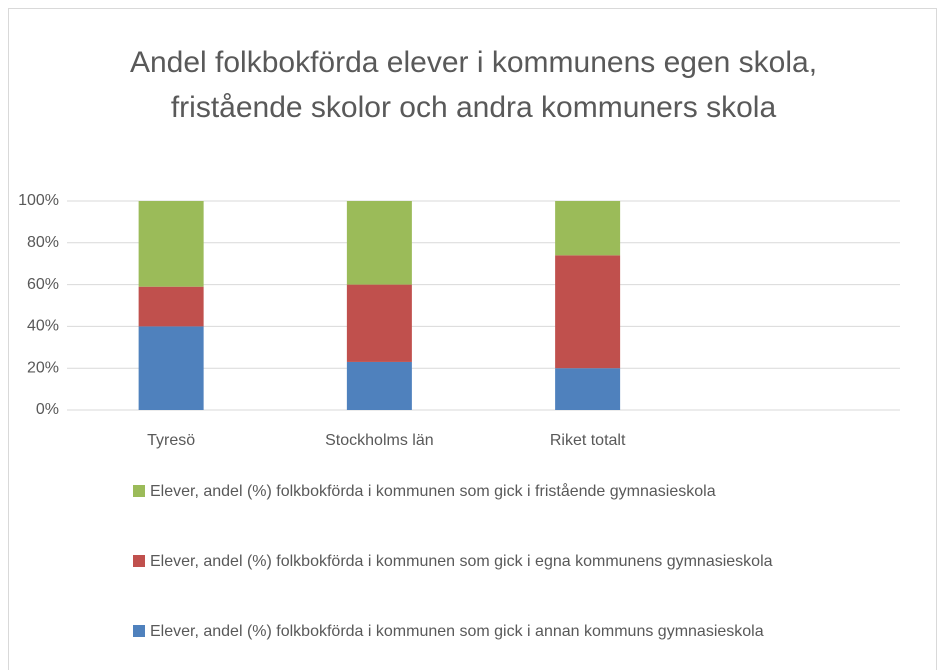 This screenshot has width=947, height=670. What do you see at coordinates (43, 367) in the screenshot?
I see `y-tick-label: 20%` at bounding box center [43, 367].